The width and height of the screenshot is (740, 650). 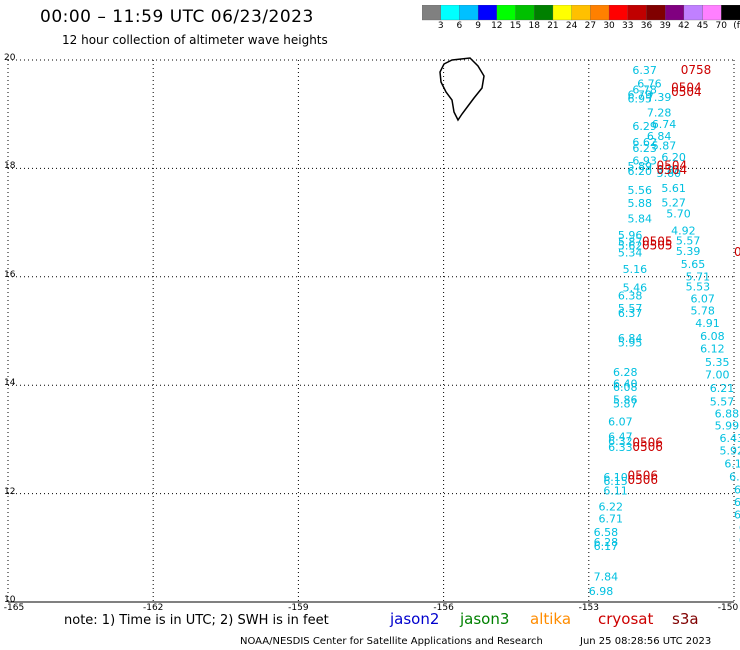 What do you see at coordinates (14, 608) in the screenshot?
I see `longitude-tick-label: -165` at bounding box center [14, 608].